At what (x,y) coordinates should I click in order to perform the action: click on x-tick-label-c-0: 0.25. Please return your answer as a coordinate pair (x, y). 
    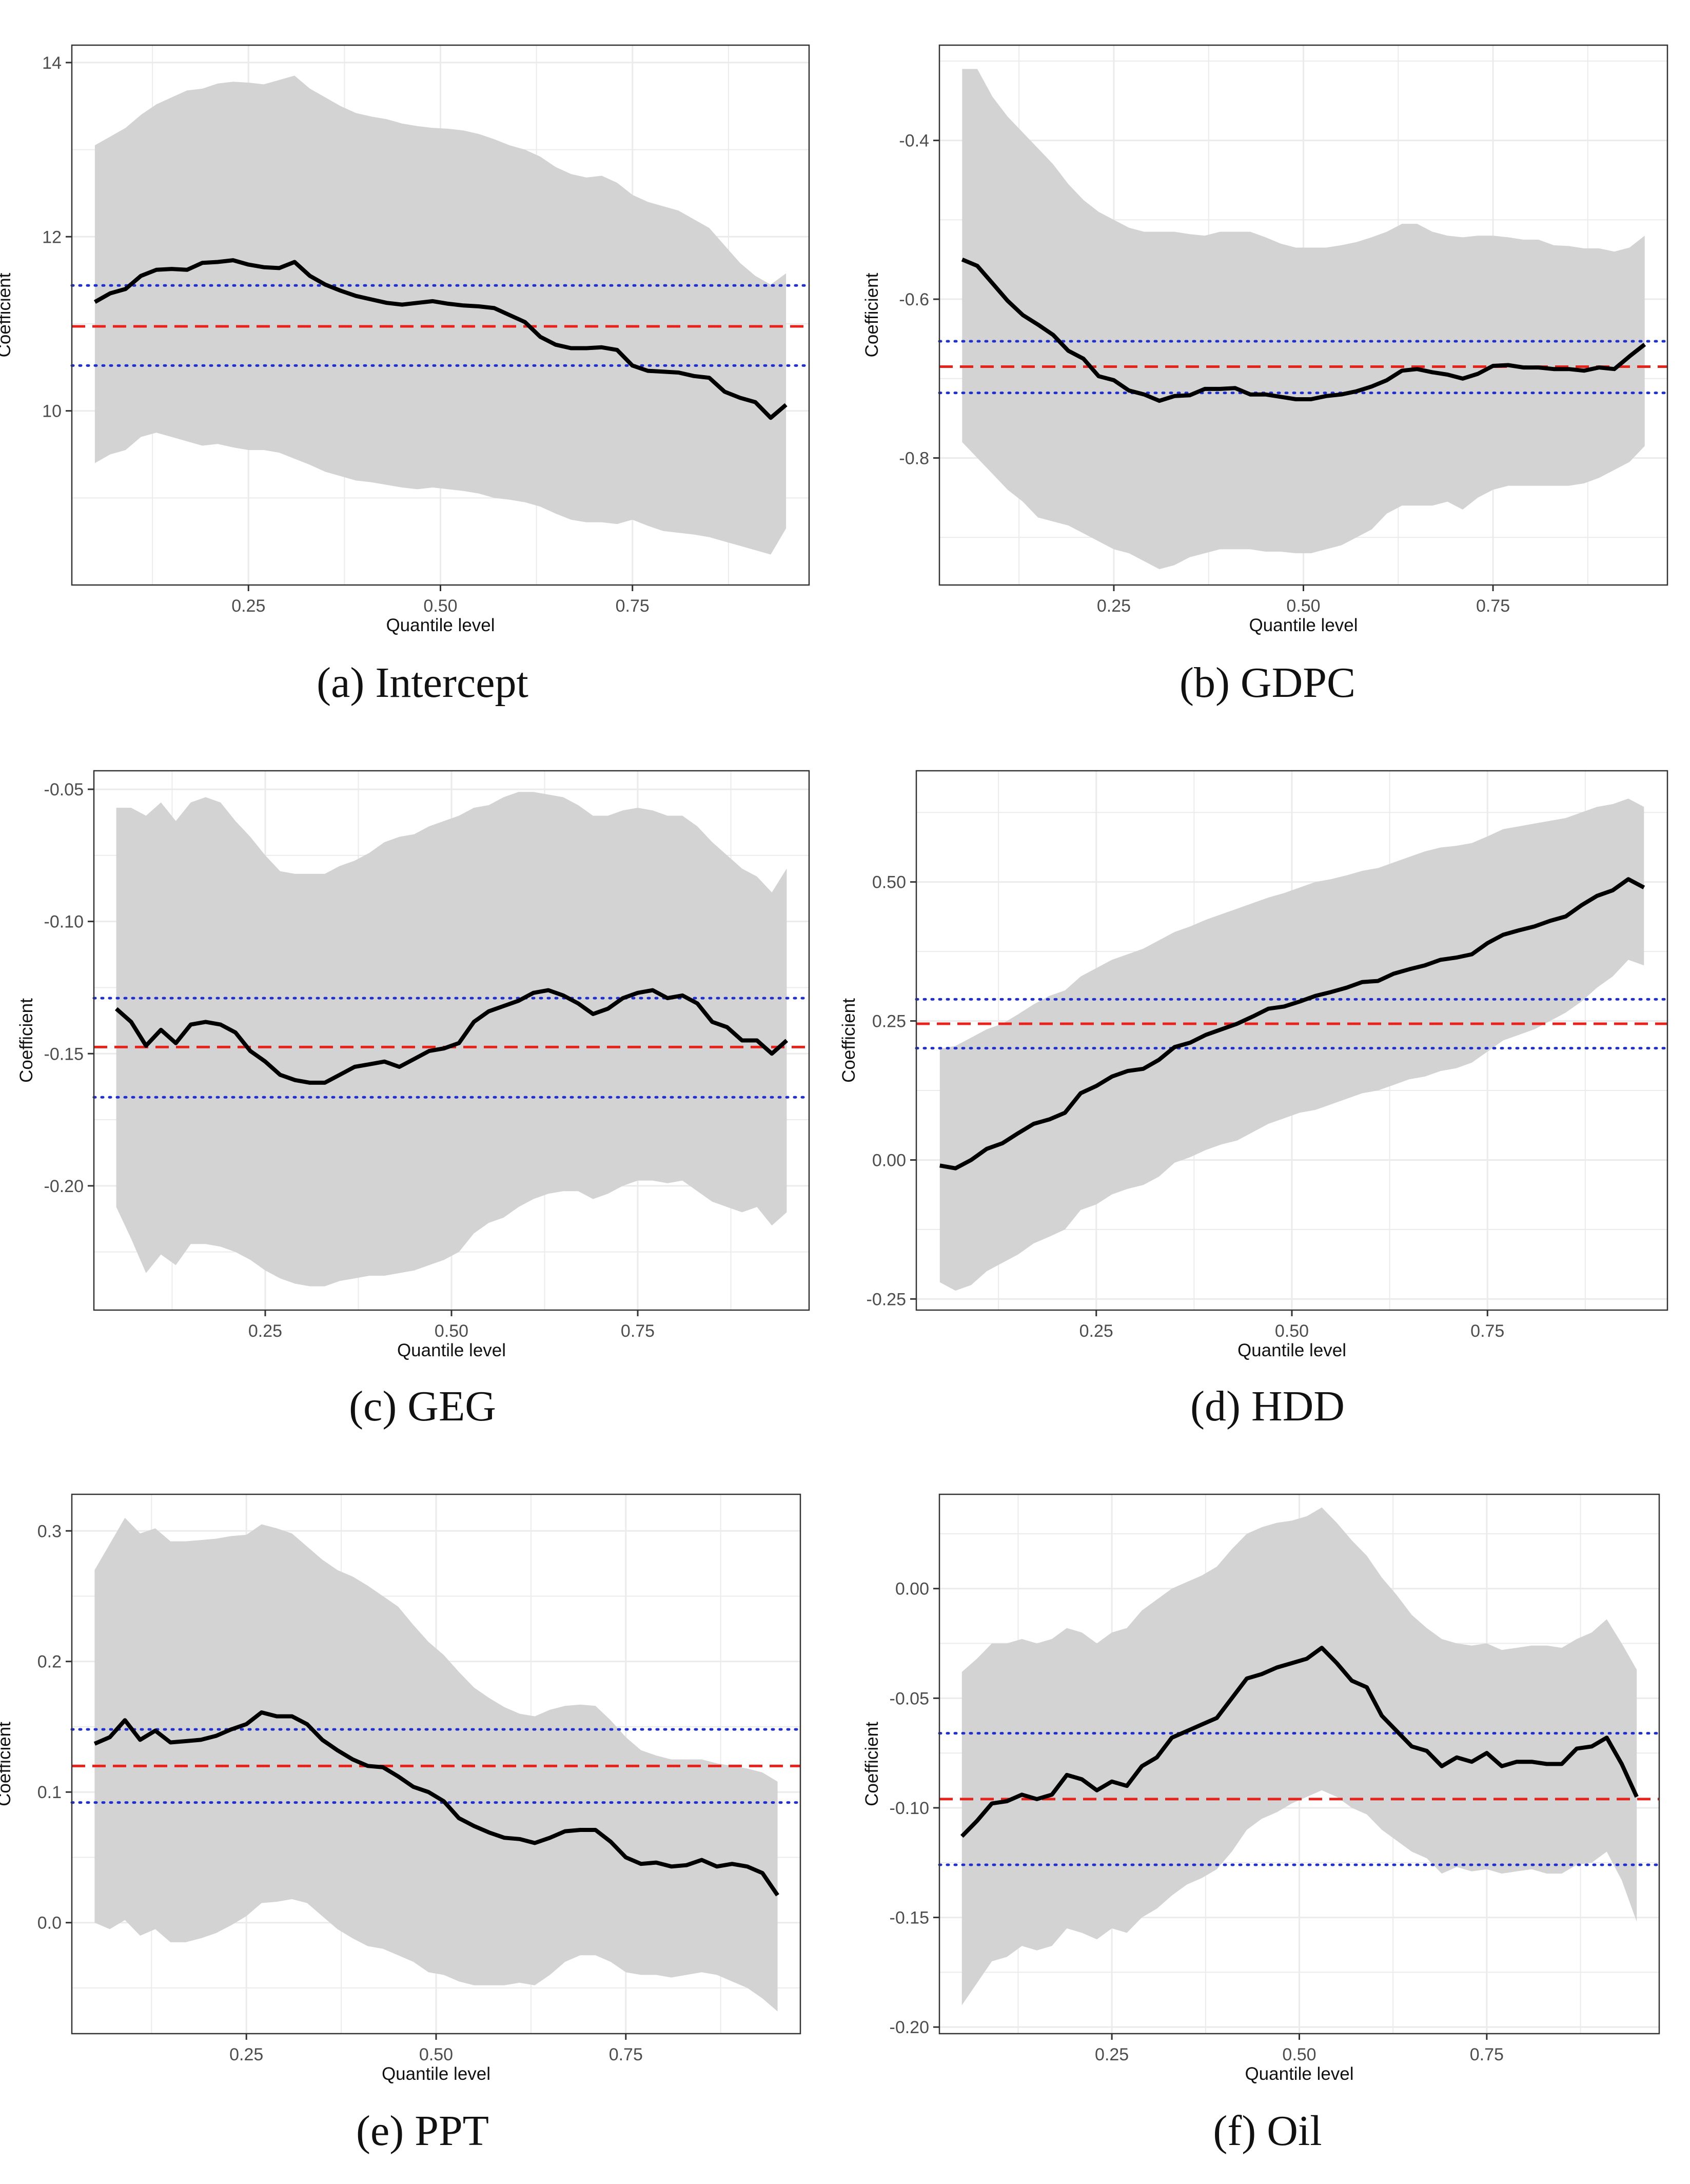
    Looking at the image, I should click on (265, 1331).